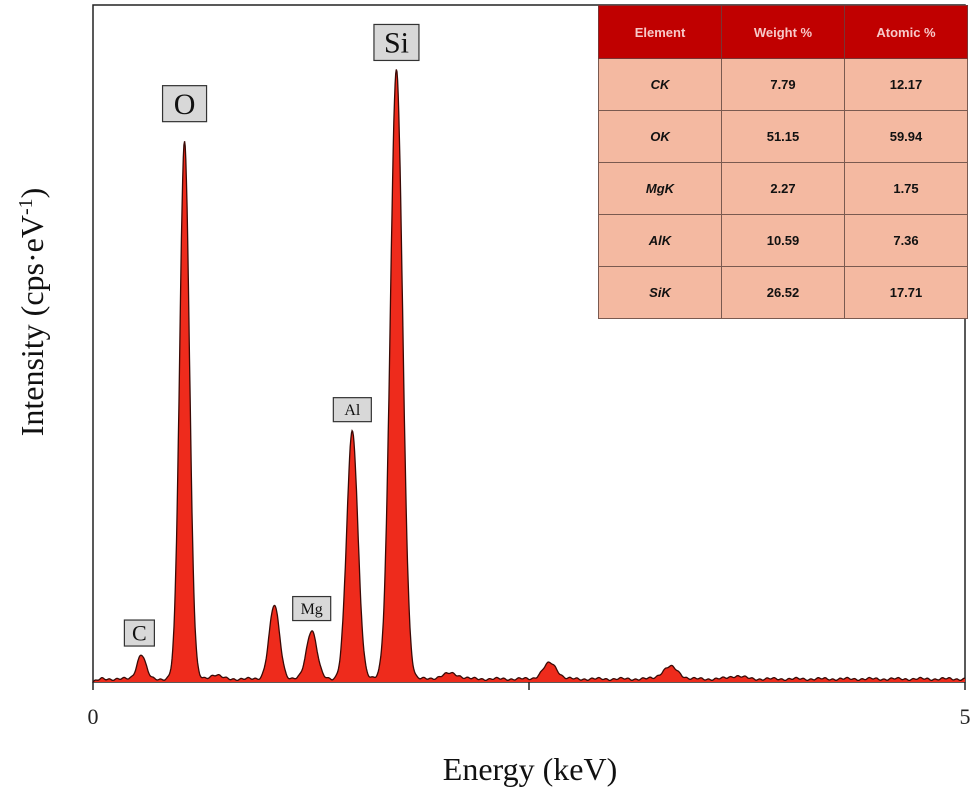 This screenshot has height=793, width=977. What do you see at coordinates (660, 136) in the screenshot?
I see `cell-element: OK` at bounding box center [660, 136].